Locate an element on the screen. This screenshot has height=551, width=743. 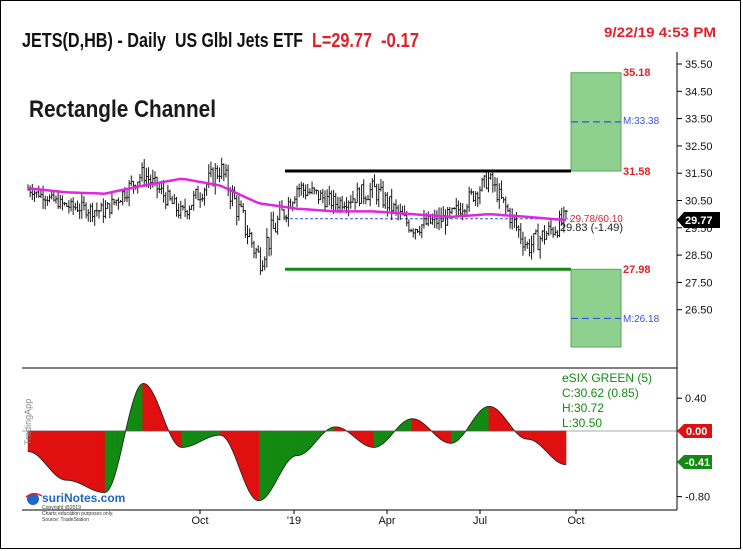
last-price: L=29.77 is located at coordinates (342, 41).